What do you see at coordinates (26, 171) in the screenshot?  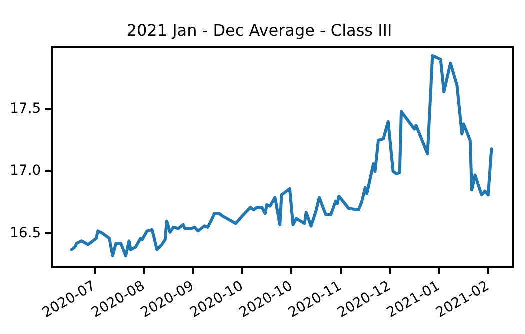 I see `y-tick-label: 17.0` at bounding box center [26, 171].